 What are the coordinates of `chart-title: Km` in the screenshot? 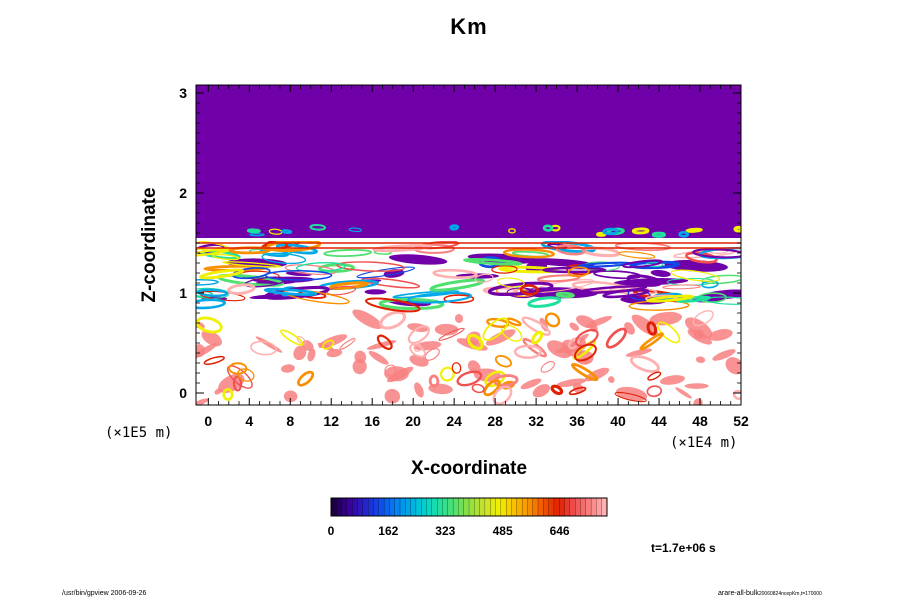 It's located at (469, 26).